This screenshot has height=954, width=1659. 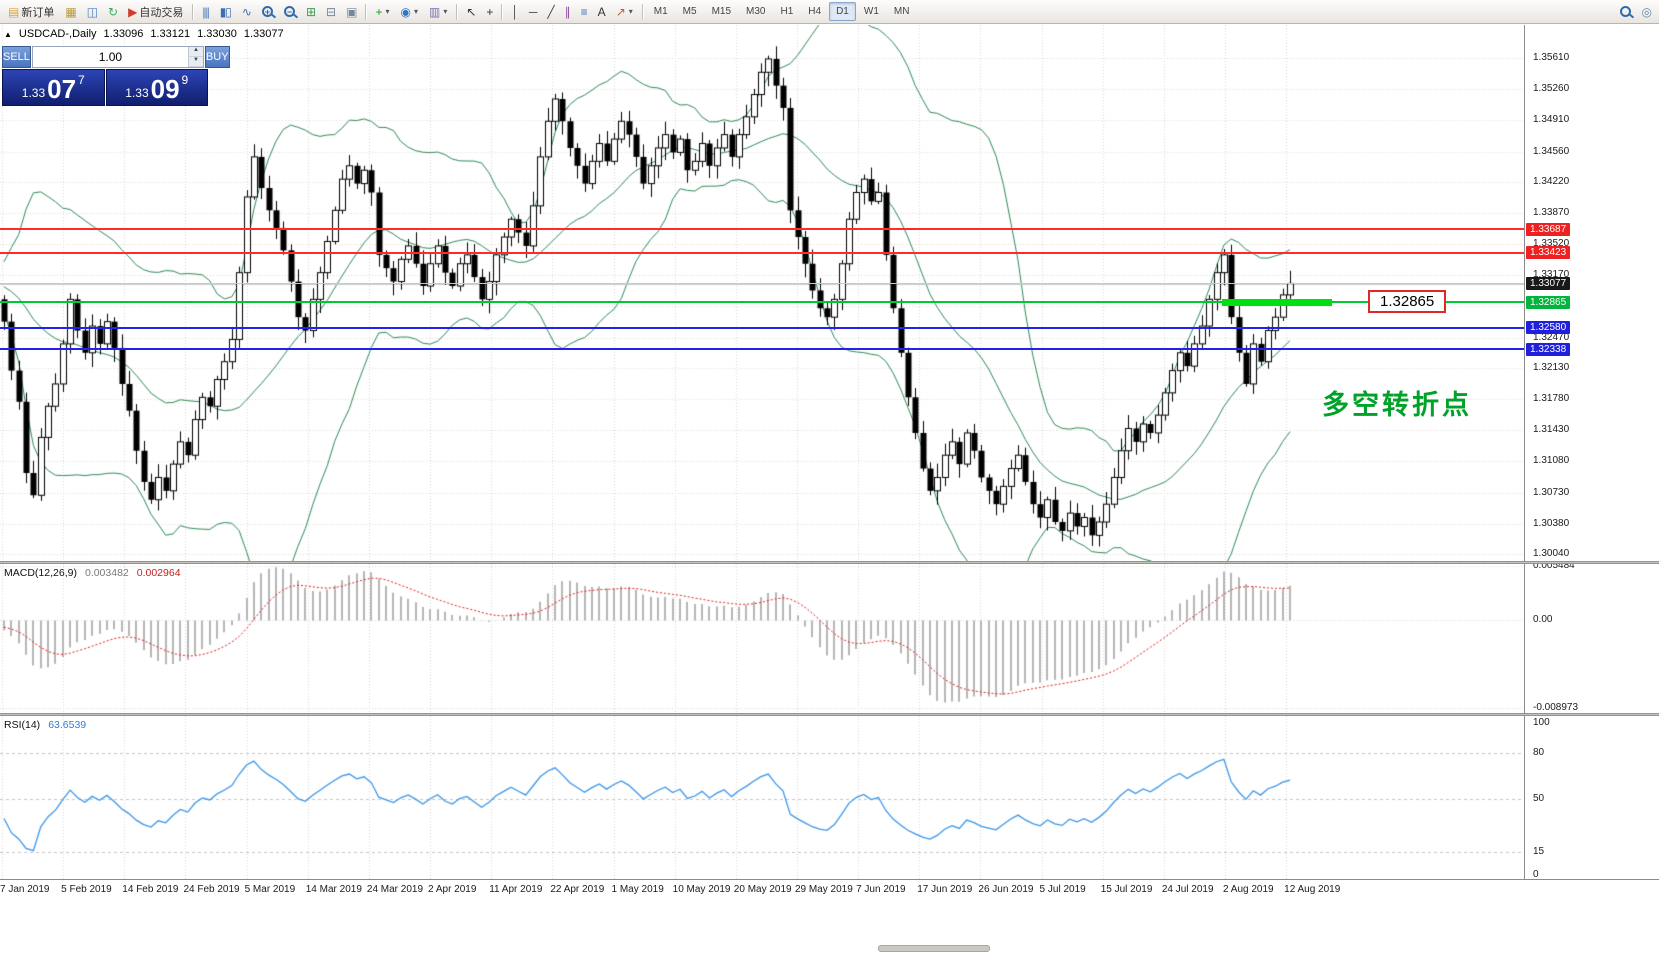 I want to click on zoom-in-button: +, so click(x=267, y=12).